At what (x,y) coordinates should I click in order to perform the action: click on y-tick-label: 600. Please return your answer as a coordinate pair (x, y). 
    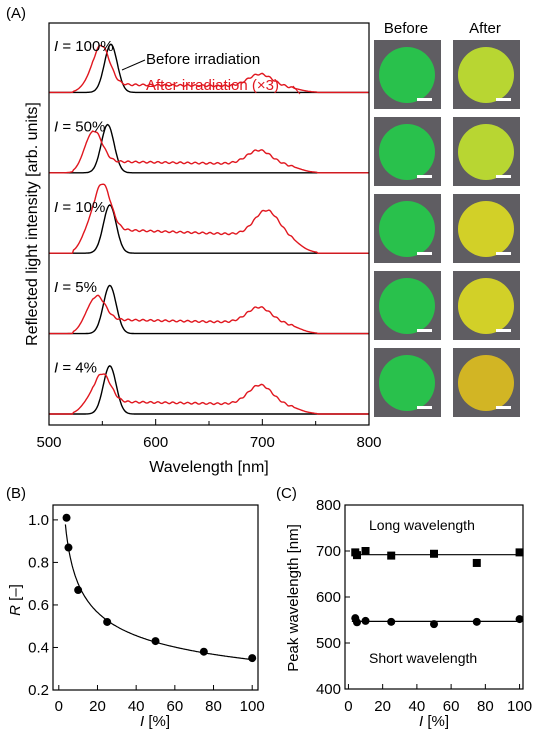
    Looking at the image, I should click on (328, 597).